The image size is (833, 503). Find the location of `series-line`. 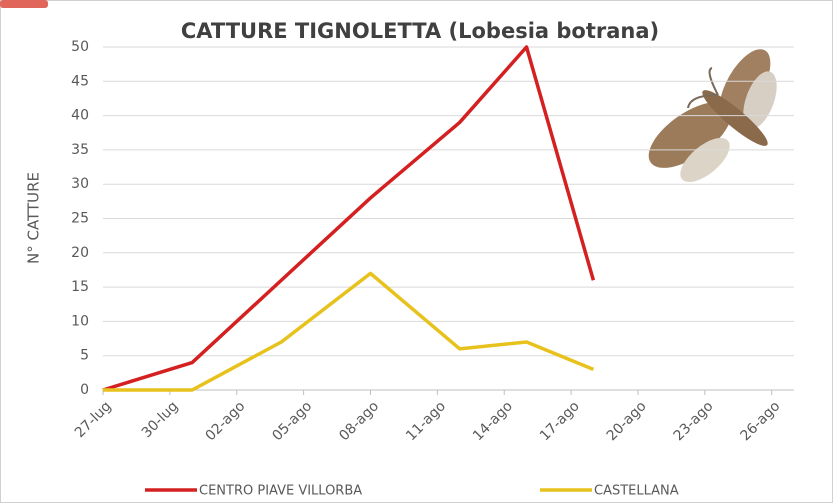

series-line is located at coordinates (349, 331).